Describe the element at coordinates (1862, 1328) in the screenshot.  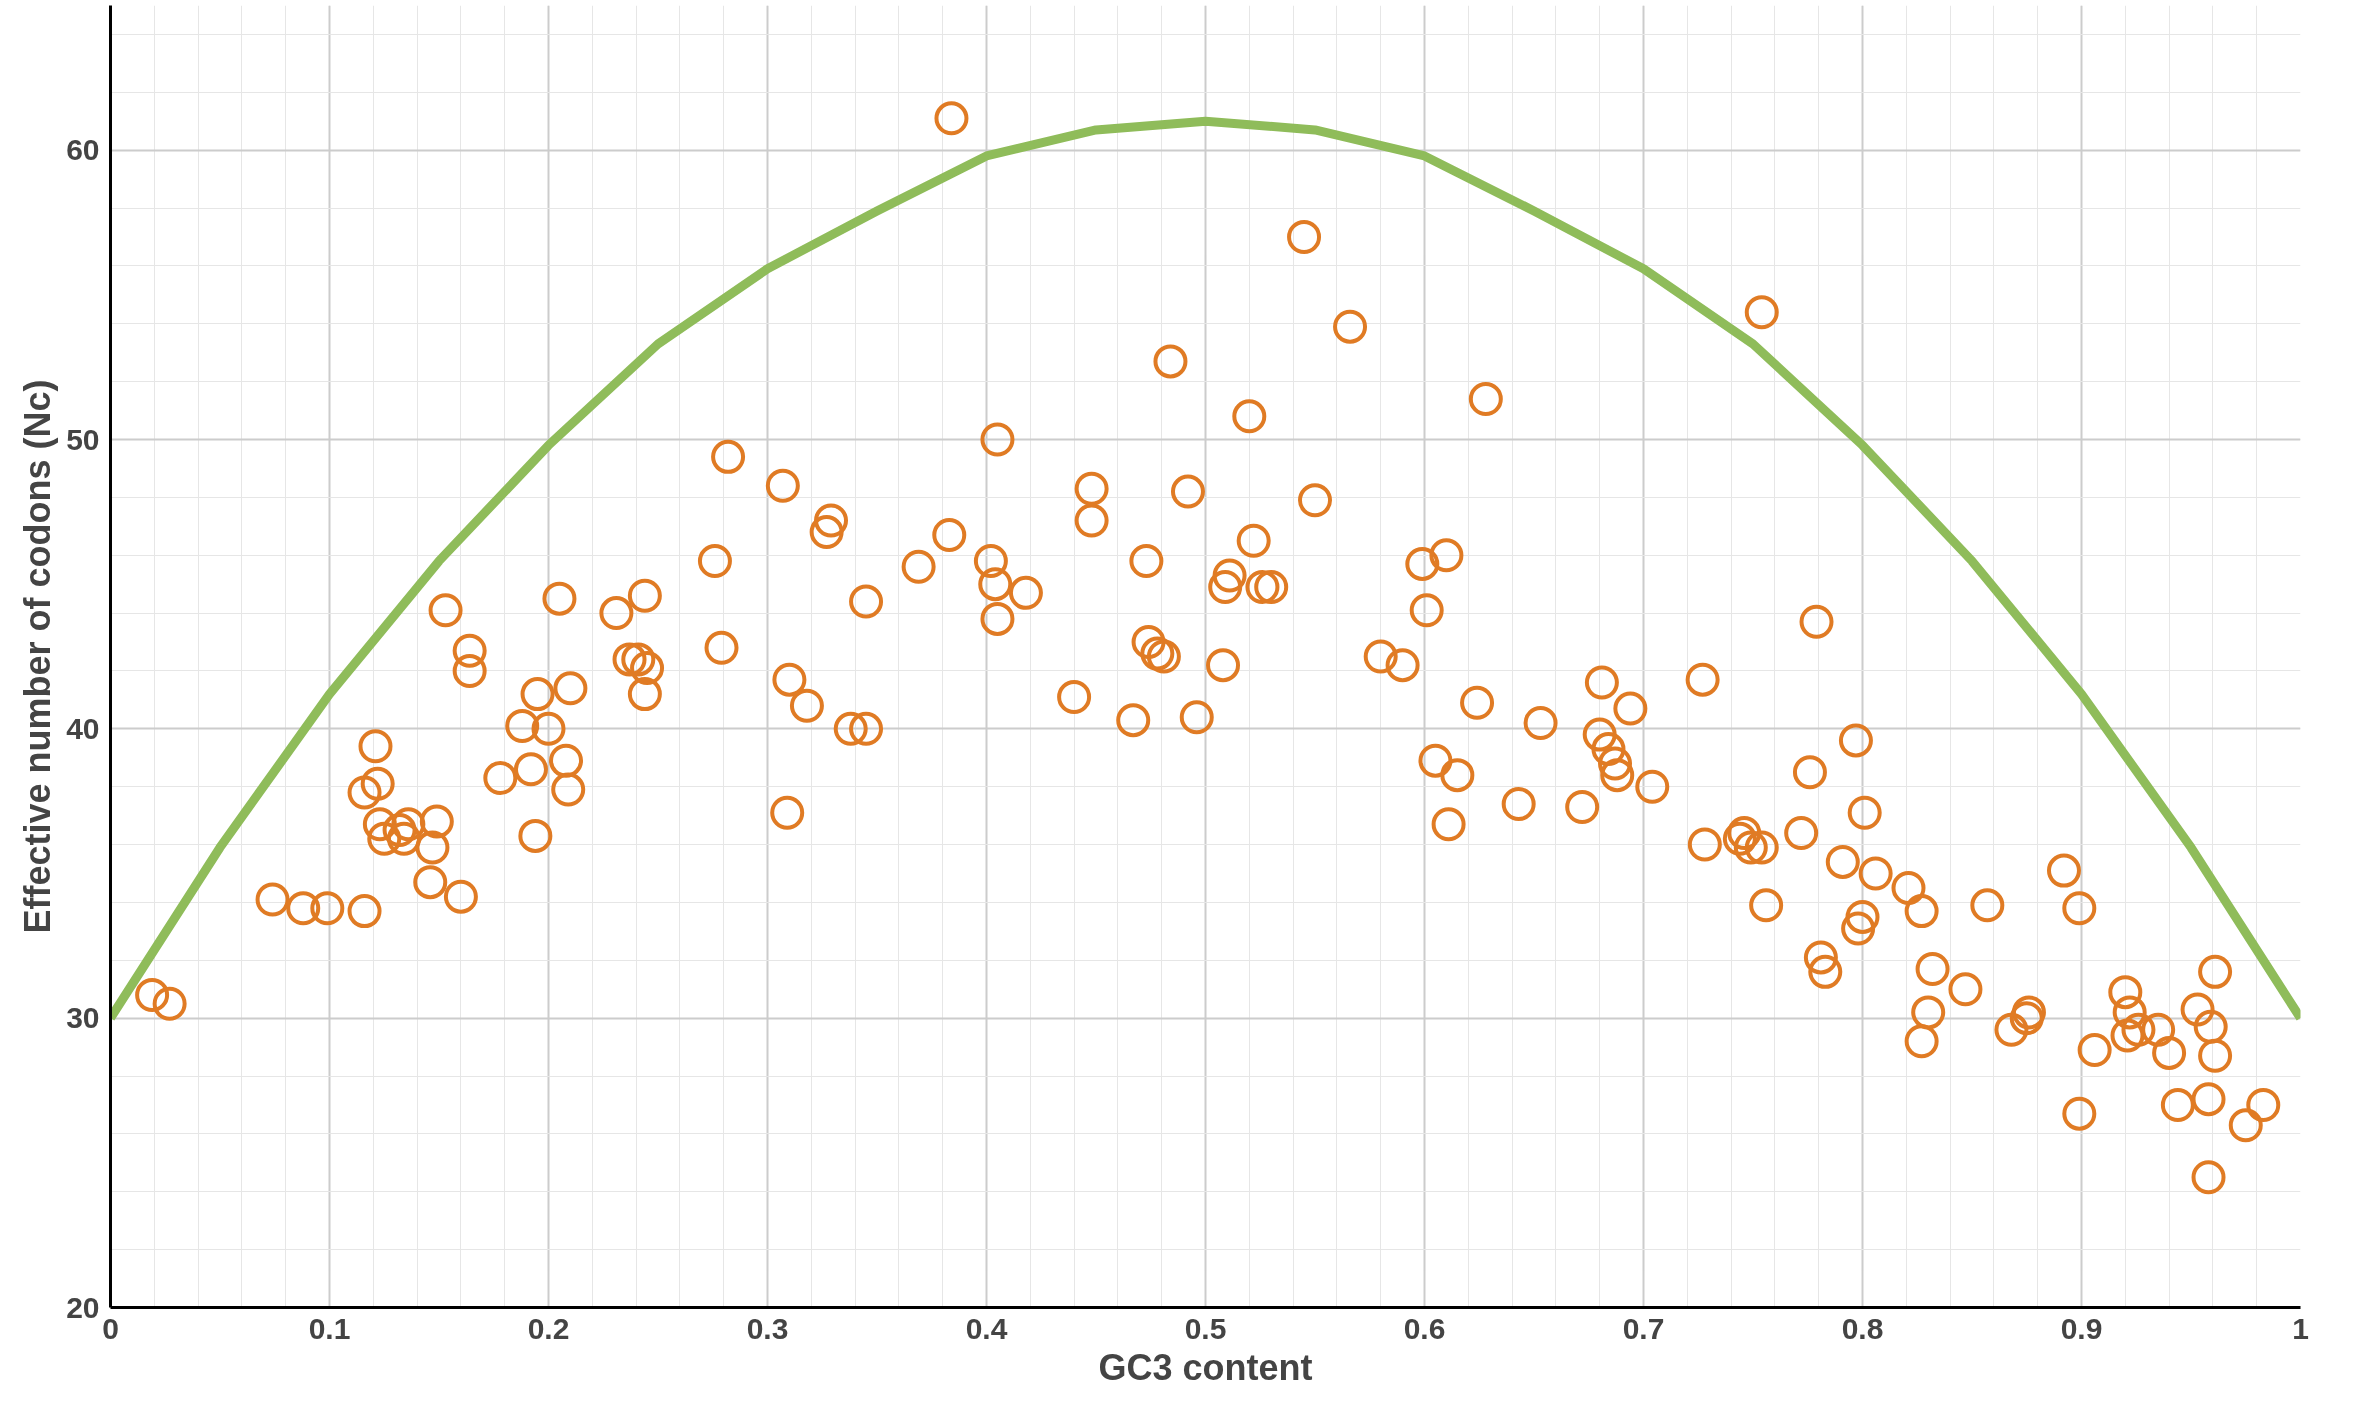
I see `x-tick-label: 0.8` at that location.